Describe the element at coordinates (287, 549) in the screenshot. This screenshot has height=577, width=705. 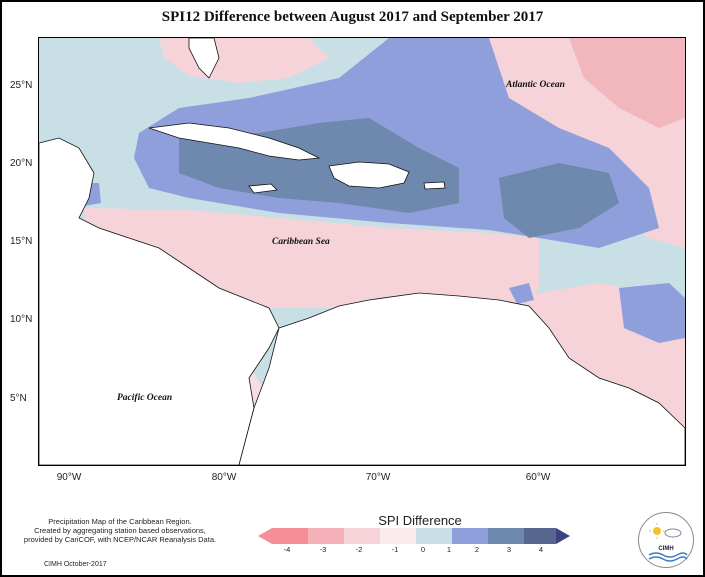
I see `legend-tick-m4: -4` at that location.